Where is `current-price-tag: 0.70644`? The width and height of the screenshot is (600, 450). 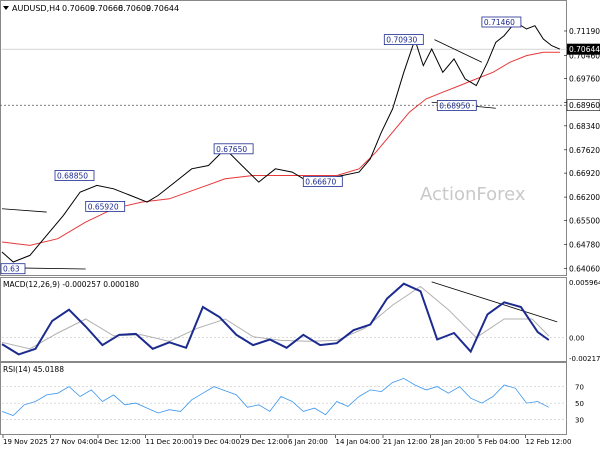 current-price-tag: 0.70644 is located at coordinates (583, 49).